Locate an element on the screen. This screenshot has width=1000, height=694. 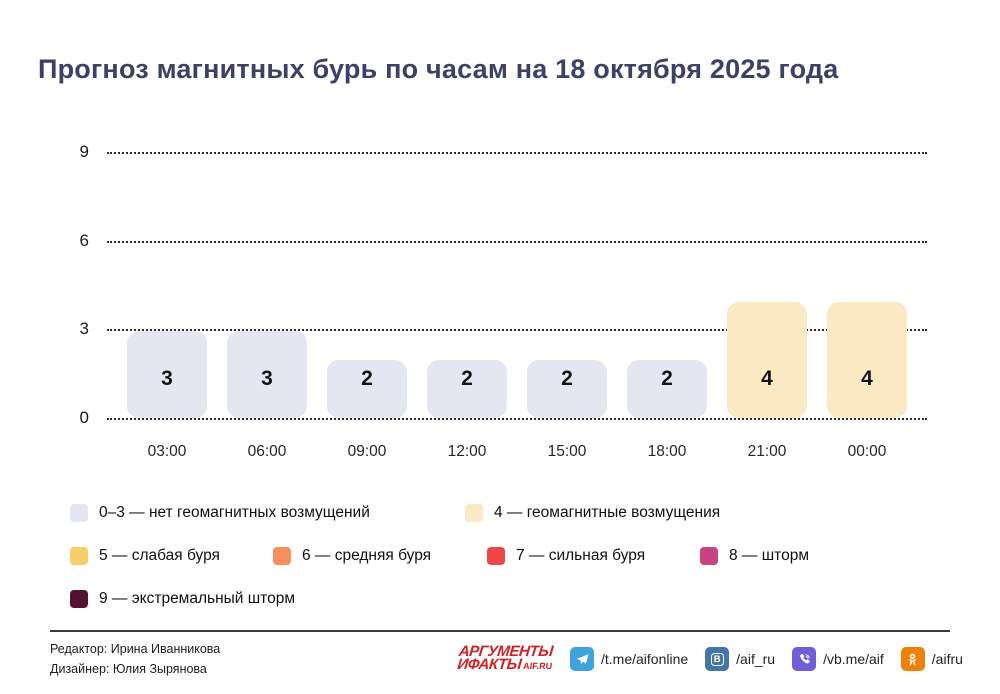
vk-icon: В is located at coordinates (717, 659).